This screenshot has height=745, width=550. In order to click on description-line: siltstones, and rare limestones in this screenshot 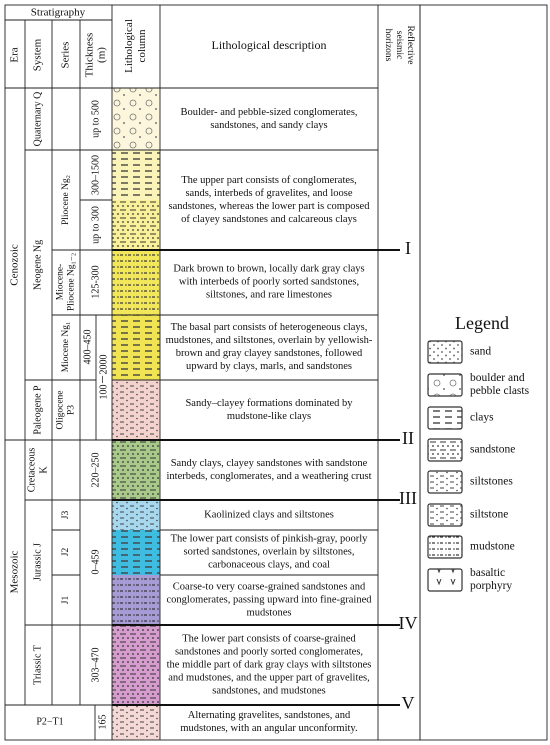, I will do `click(269, 294)`.